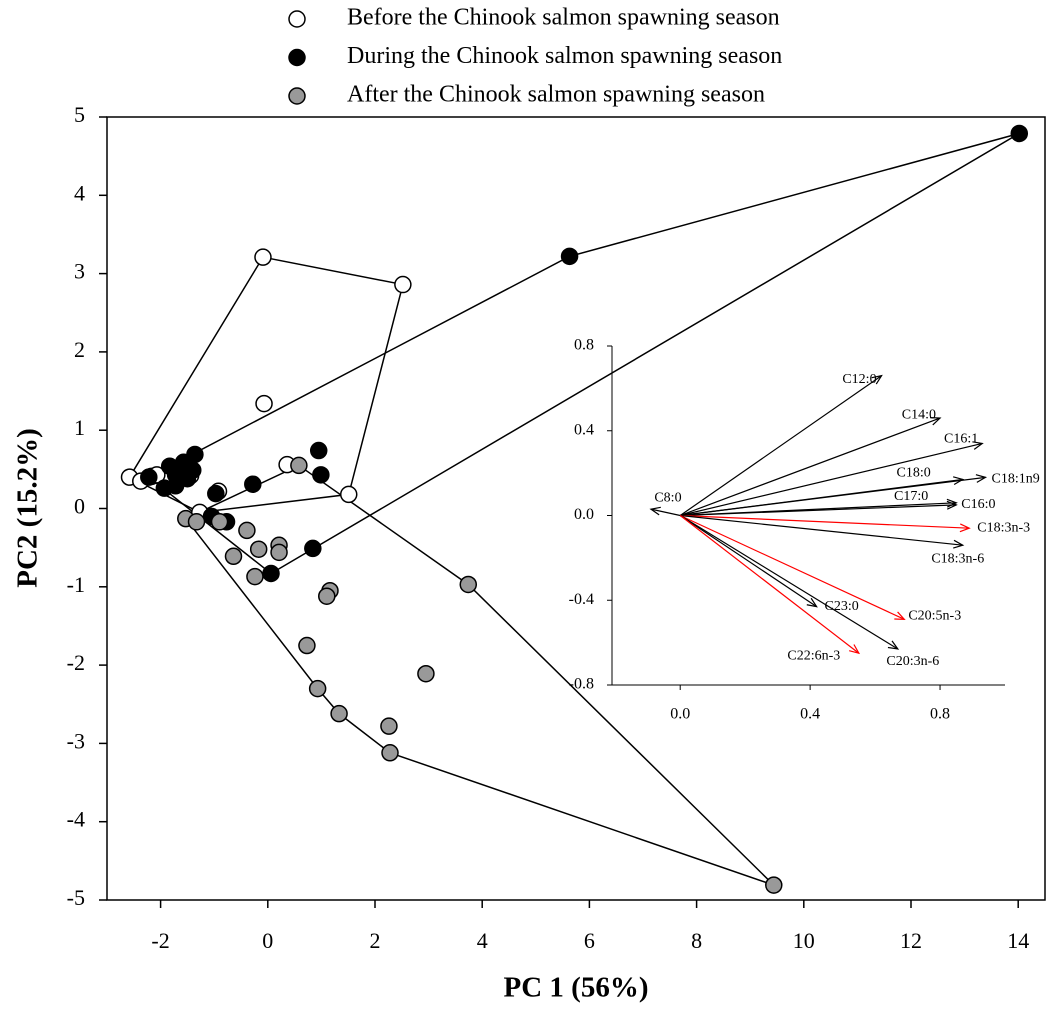 The width and height of the screenshot is (1063, 1017). What do you see at coordinates (76, 662) in the screenshot?
I see `y-tick-label: -2` at bounding box center [76, 662].